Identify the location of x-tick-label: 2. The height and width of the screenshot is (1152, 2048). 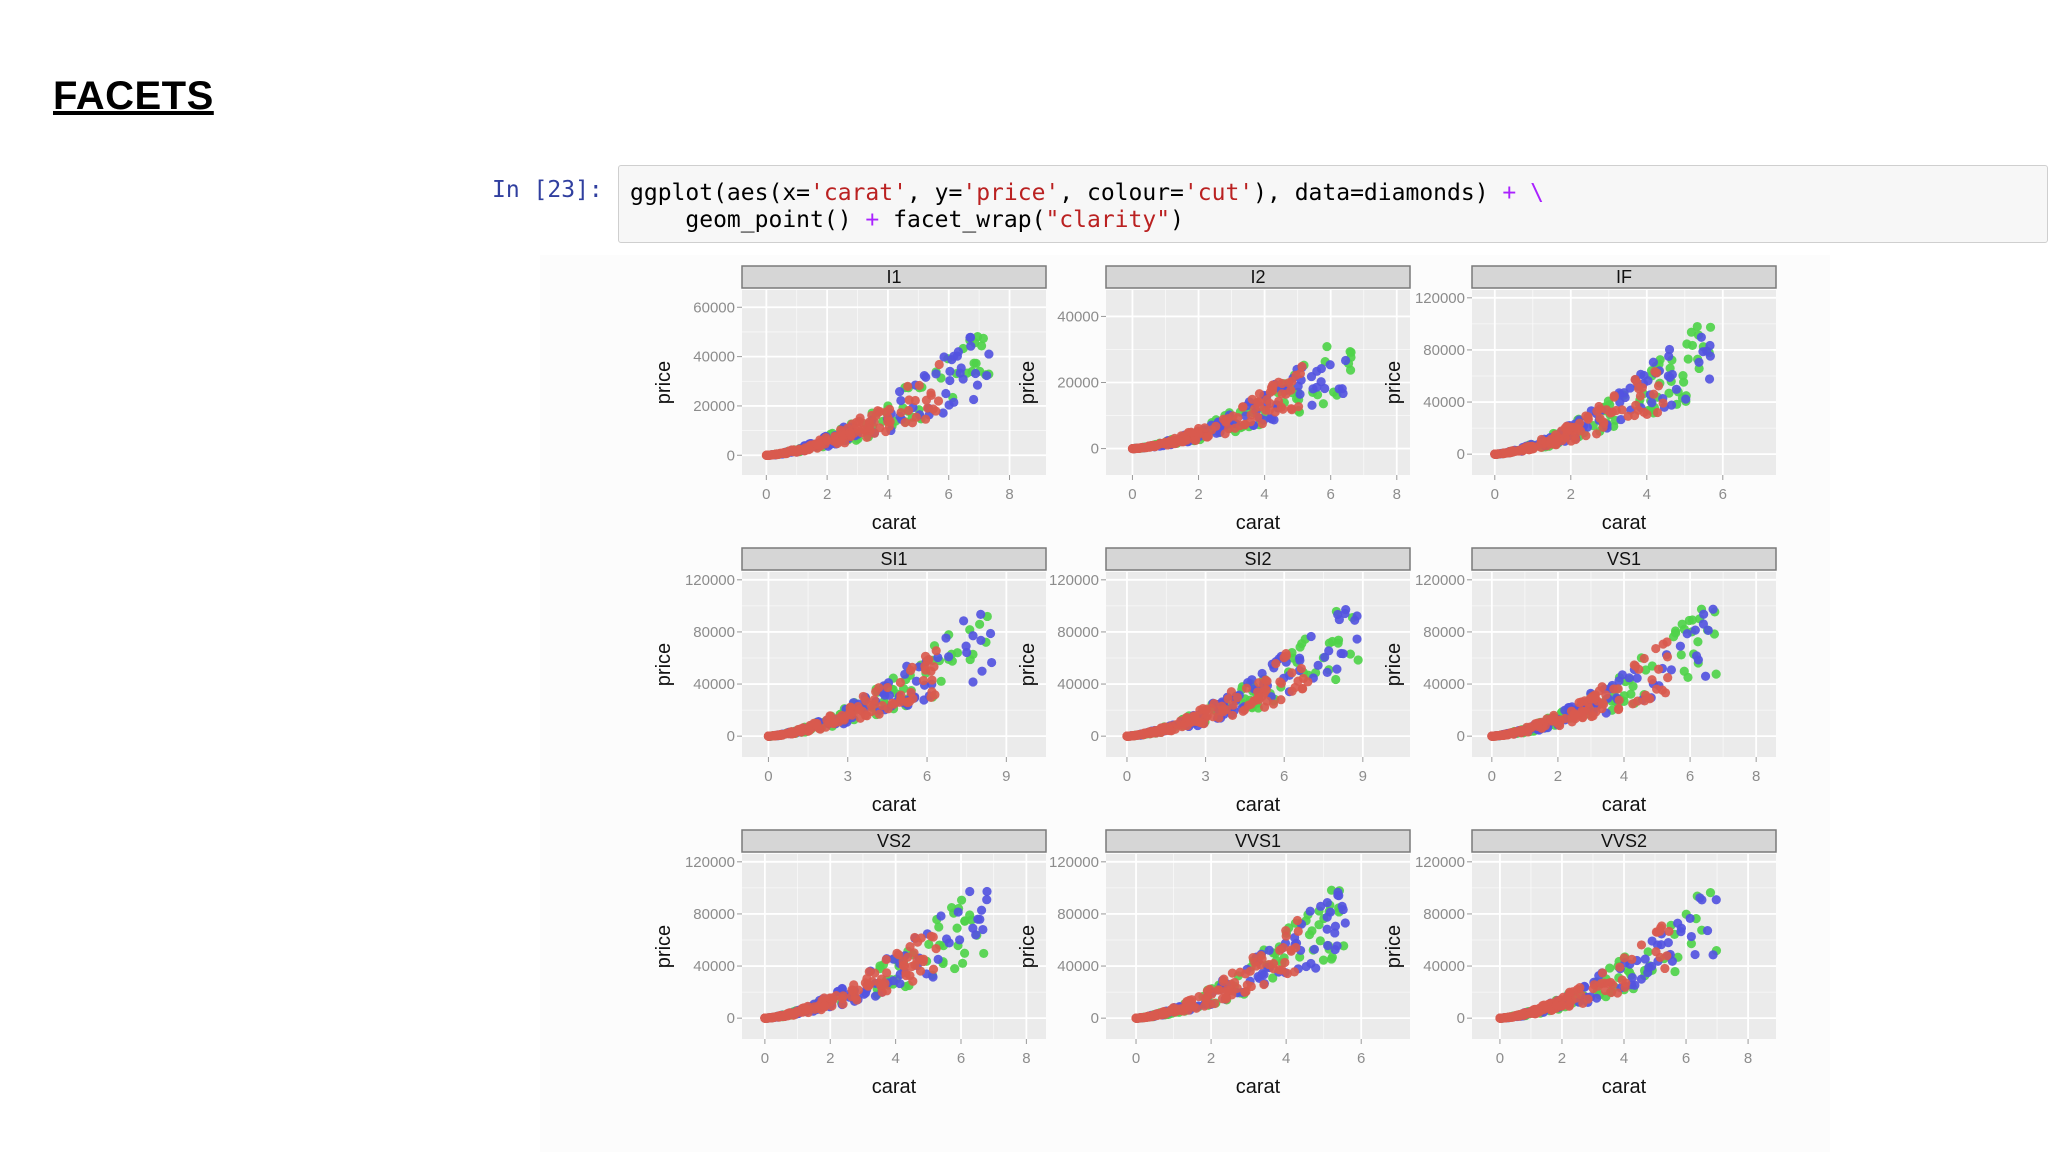
(827, 494).